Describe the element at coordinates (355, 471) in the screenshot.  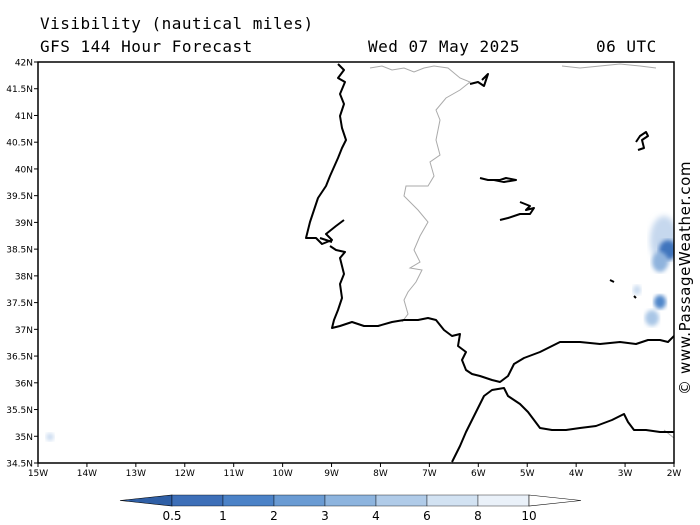
I see `longitude-axis: 15W 14W 13W 12W 11W 10W 9W 8W 7W 6W 5W 4W 3W 2W` at that location.